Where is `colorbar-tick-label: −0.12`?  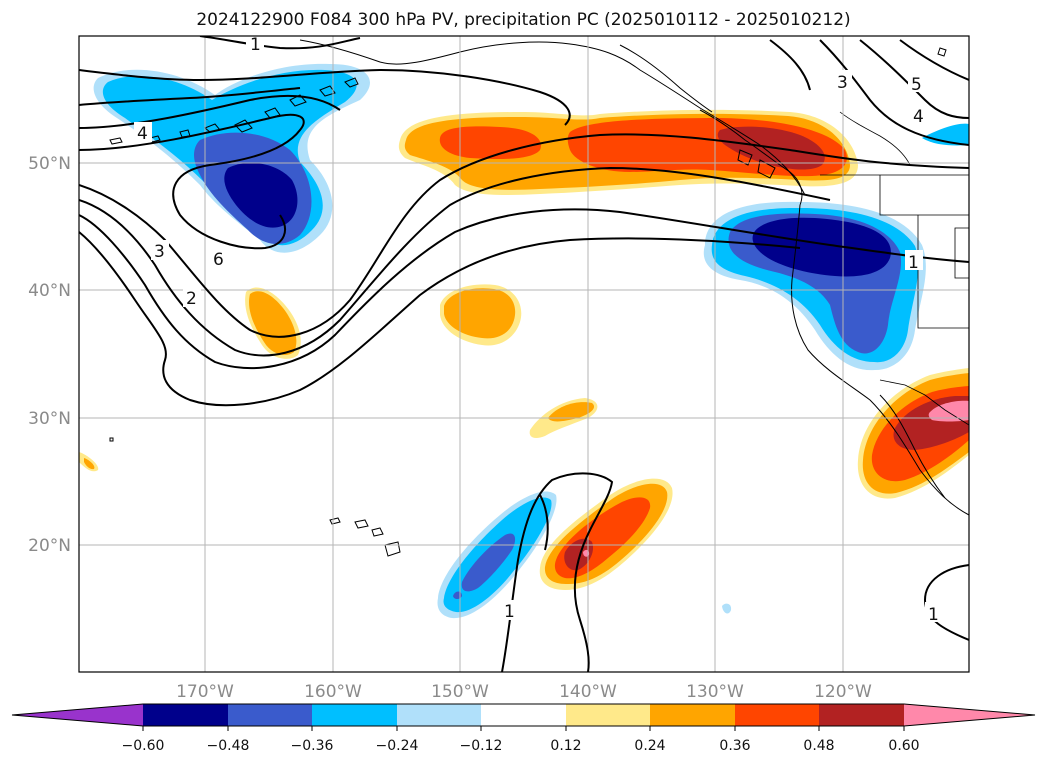
colorbar-tick-label: −0.12 is located at coordinates (481, 746).